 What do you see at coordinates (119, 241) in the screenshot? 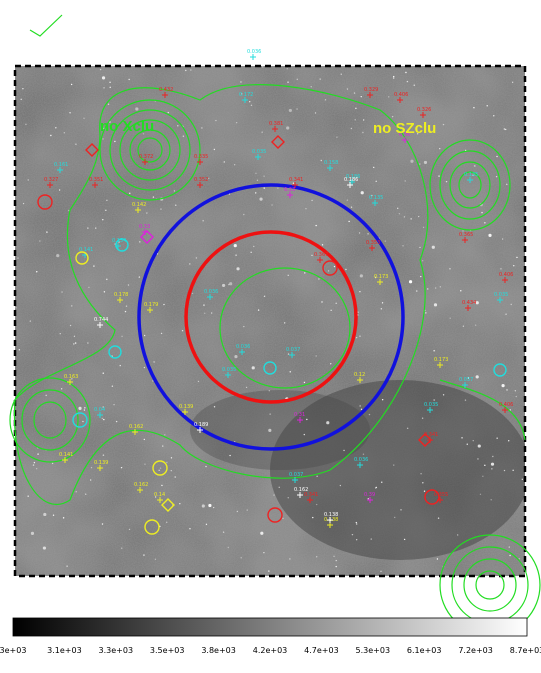
I see `source-label: 0.154` at bounding box center [119, 241].